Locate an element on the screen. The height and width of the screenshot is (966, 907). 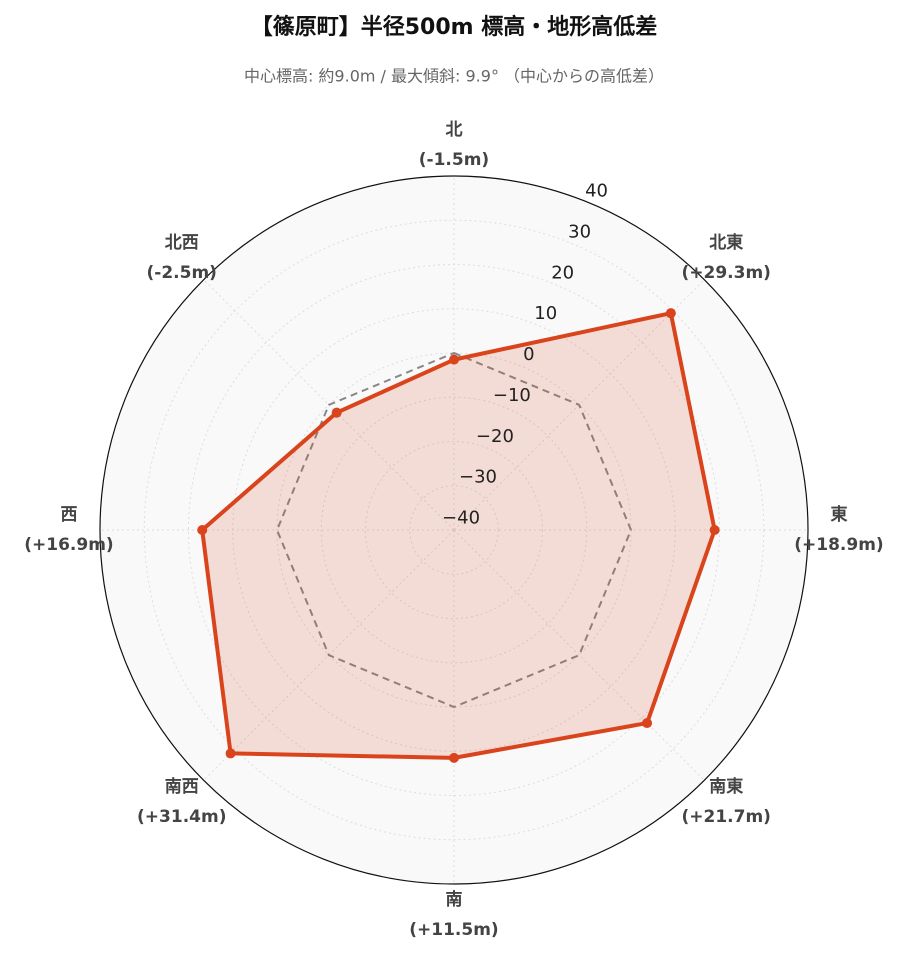
grid-ring is located at coordinates (454, 530).